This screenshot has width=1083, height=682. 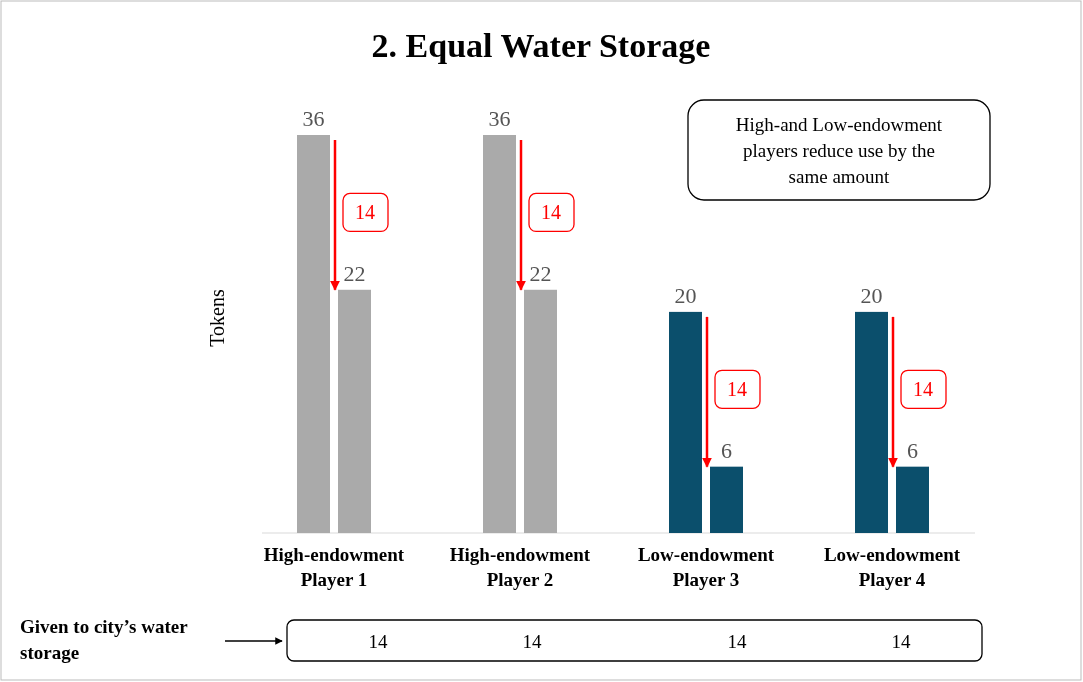 I want to click on x-tick-label: Low-endowment Player 3, so click(x=706, y=567).